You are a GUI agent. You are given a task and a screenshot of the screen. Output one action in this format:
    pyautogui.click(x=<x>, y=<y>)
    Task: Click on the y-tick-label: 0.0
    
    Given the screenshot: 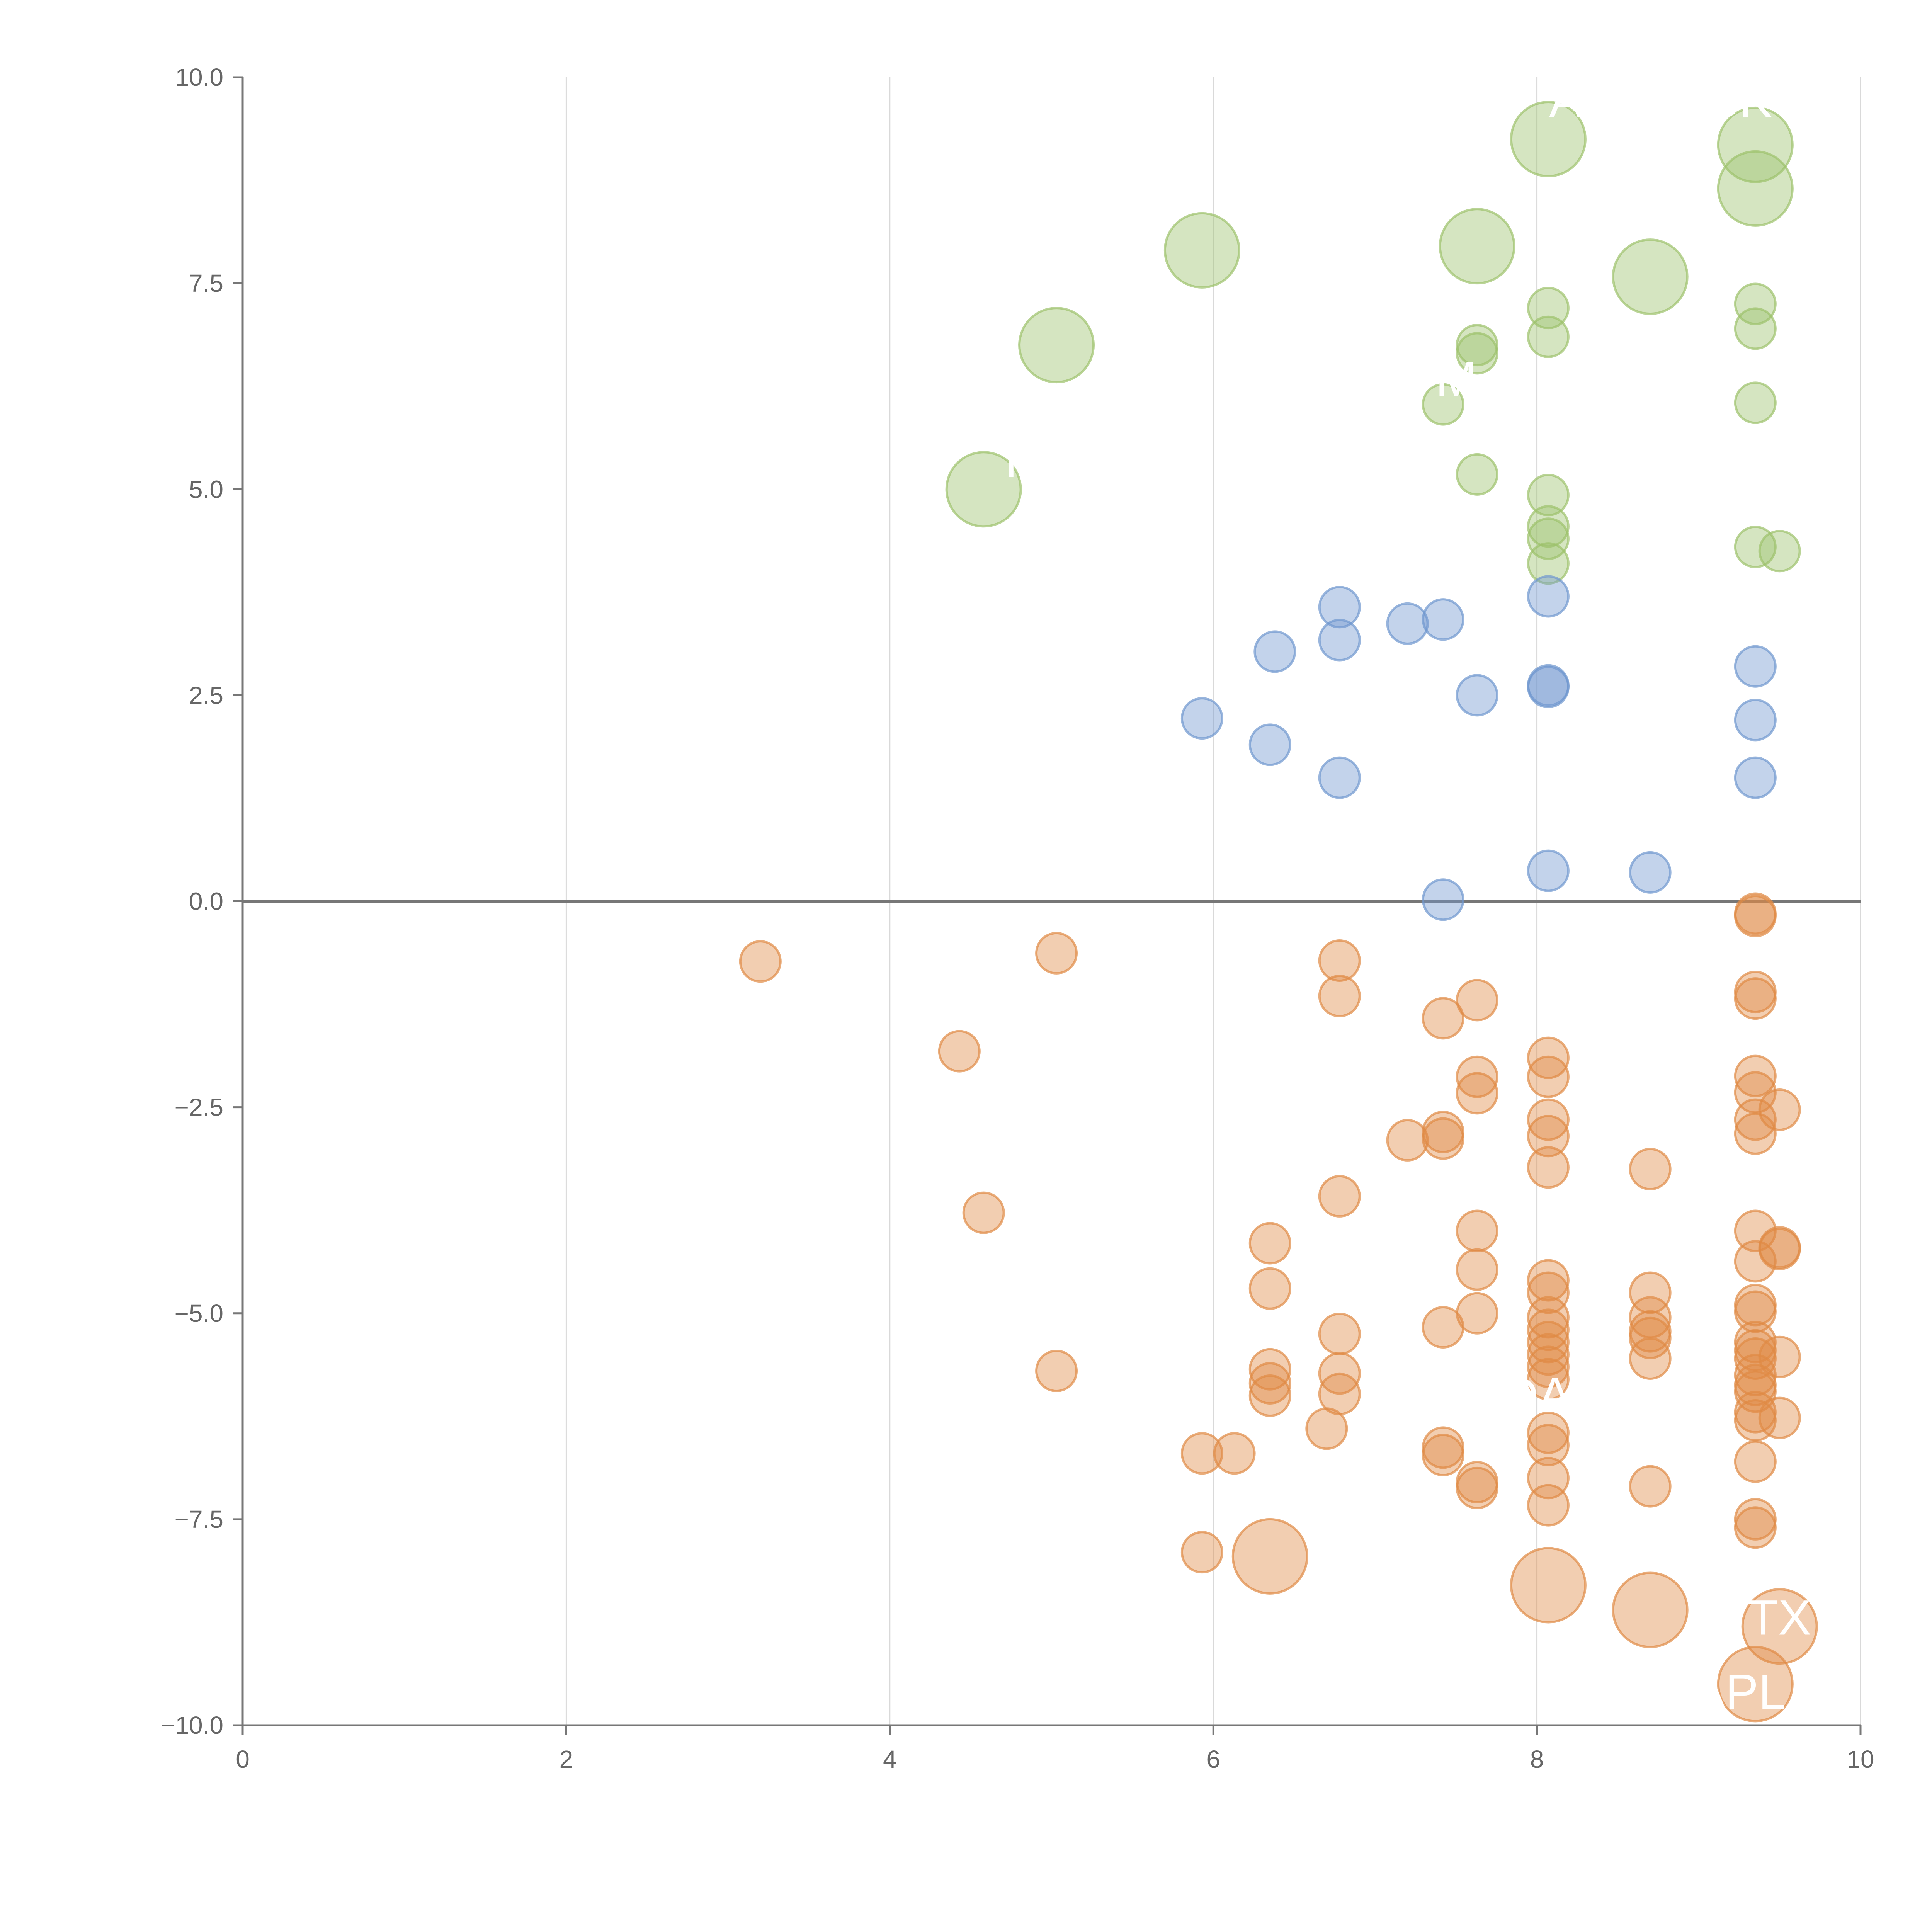 What is the action you would take?
    pyautogui.click(x=206, y=901)
    